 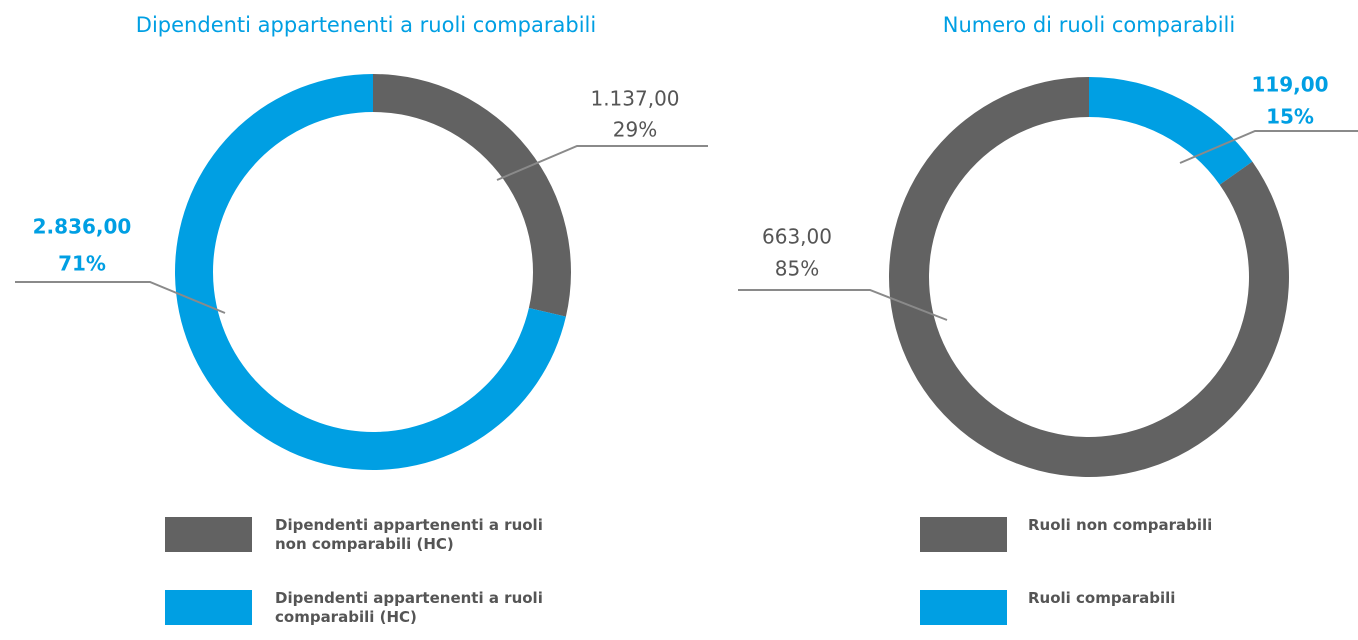 What do you see at coordinates (1102, 598) in the screenshot?
I see `legend-label: Ruoli comparabili` at bounding box center [1102, 598].